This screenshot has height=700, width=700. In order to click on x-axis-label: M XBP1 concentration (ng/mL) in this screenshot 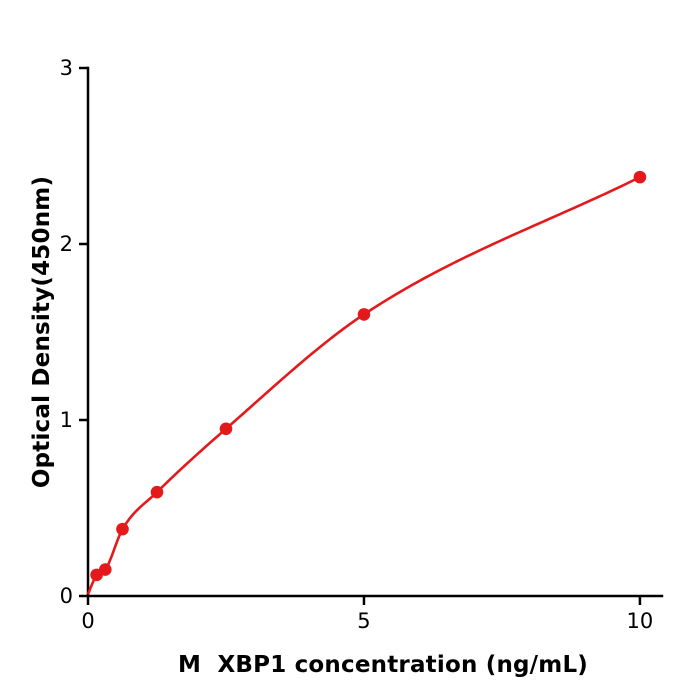, I will do `click(383, 665)`.